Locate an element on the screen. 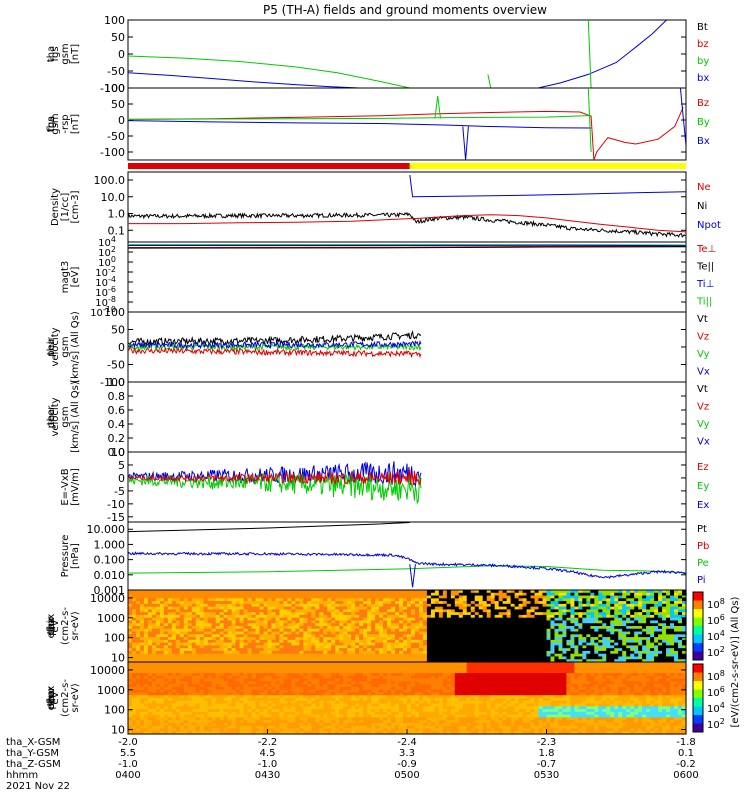 Image resolution: width=750 pixels, height=804 pixels. y-tick-label: 0.8 is located at coordinates (117, 396).